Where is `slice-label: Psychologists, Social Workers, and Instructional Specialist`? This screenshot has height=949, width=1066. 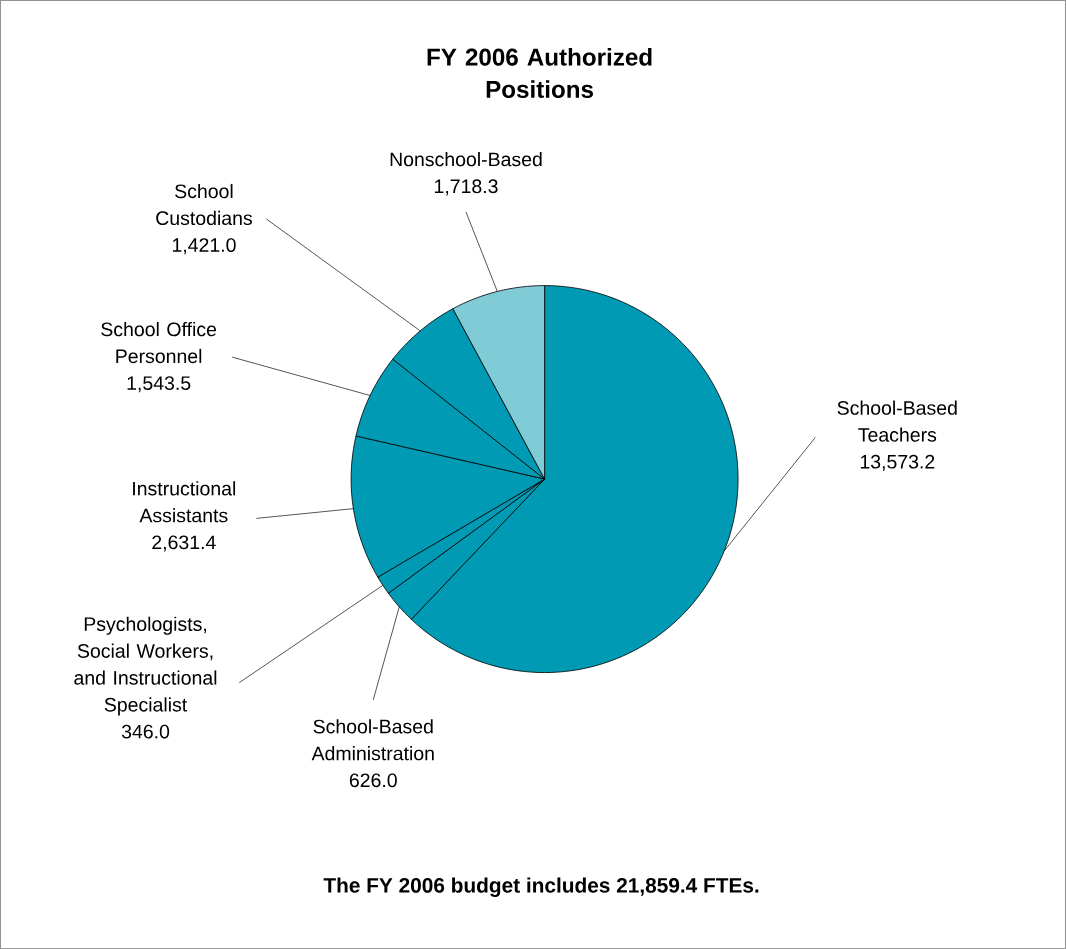
slice-label: Psychologists, Social Workers, and Instructional Specialist is located at coordinates (145, 666).